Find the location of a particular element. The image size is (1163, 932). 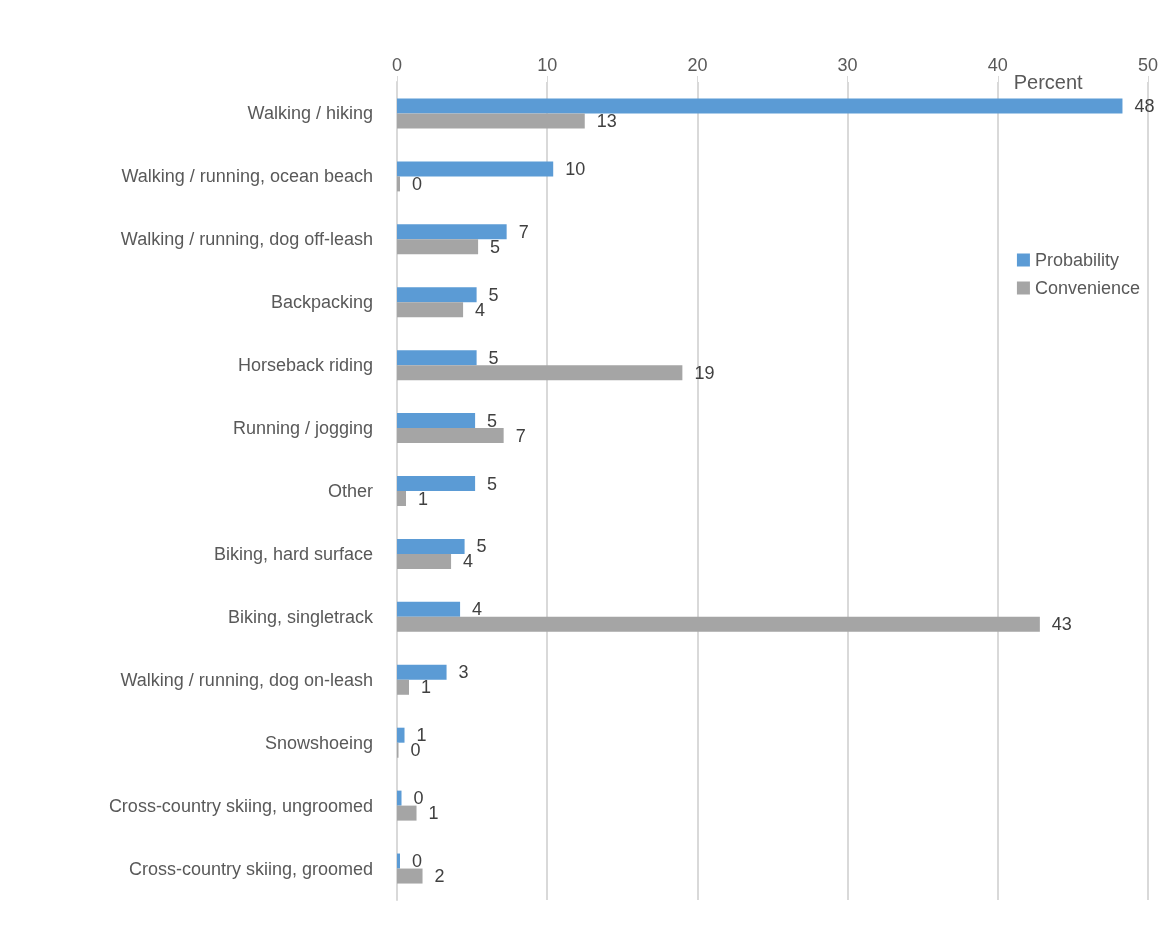

legend-label: Probability is located at coordinates (1076, 260).